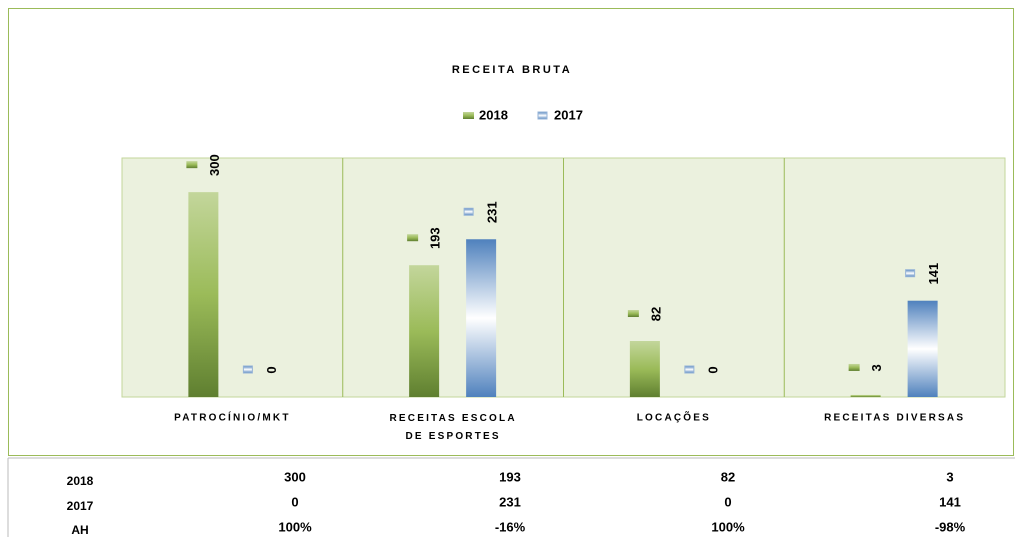 The image size is (1015, 537). I want to click on chart-title: RECEITA BRUTA, so click(512, 70).